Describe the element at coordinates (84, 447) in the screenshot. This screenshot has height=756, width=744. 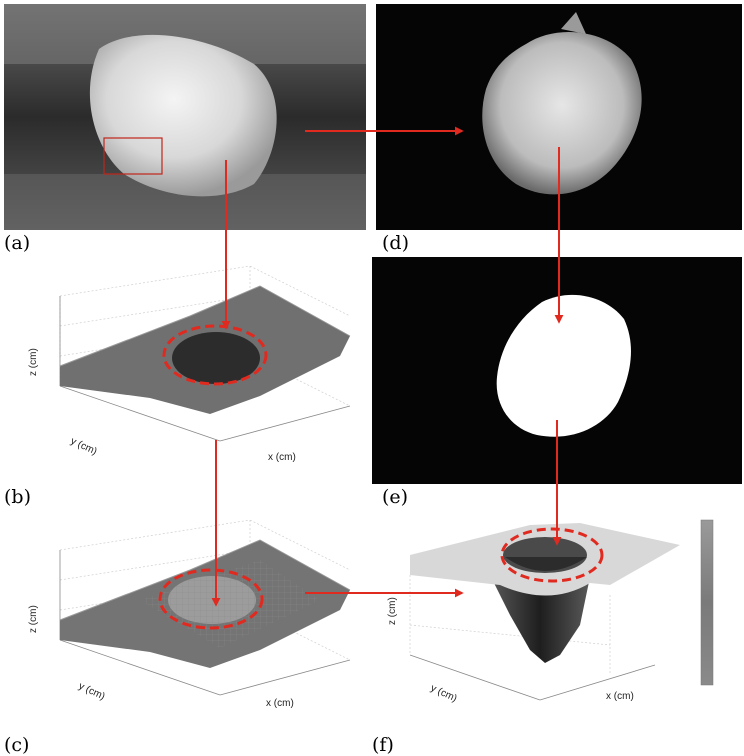
I see `axis-y-b: y (cm)` at that location.